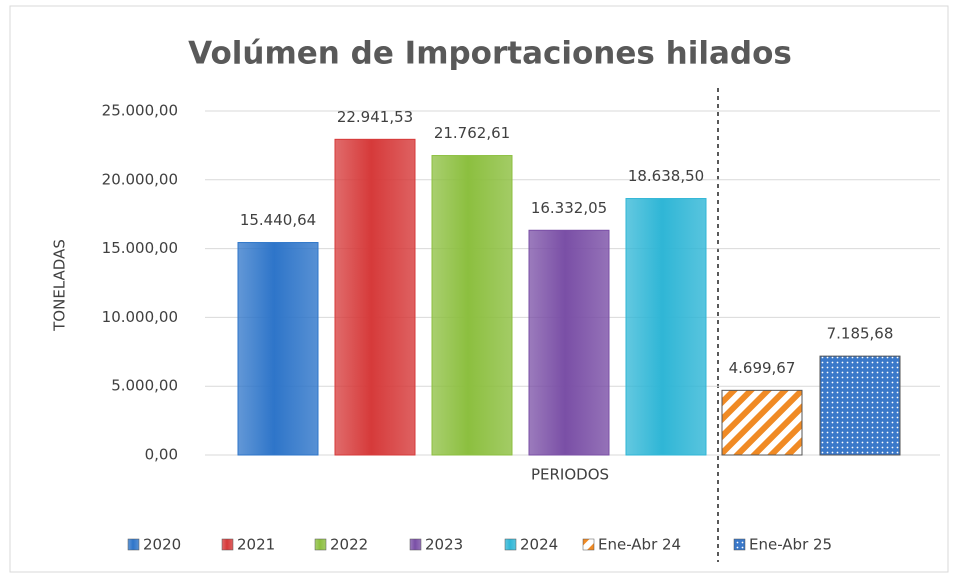 Image resolution: width=957 pixels, height=578 pixels. Describe the element at coordinates (444, 545) in the screenshot. I see `legend-label: 2023` at that location.